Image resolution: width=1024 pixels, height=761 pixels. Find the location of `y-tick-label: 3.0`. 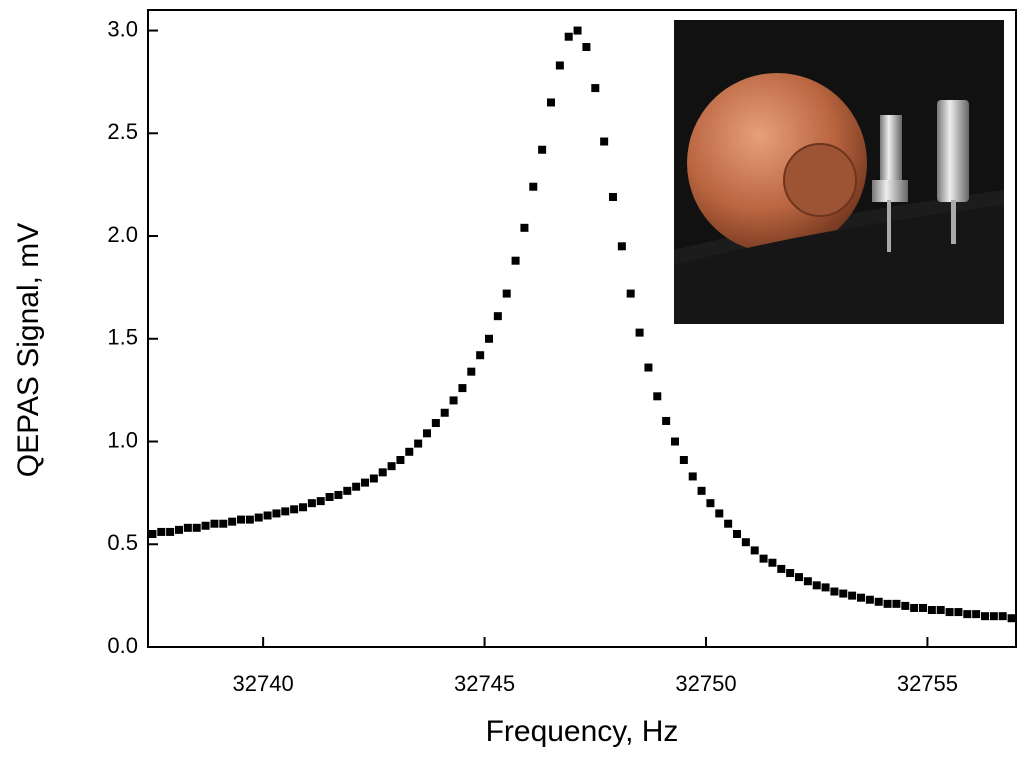

y-tick-label: 3.0 is located at coordinates (122, 28).